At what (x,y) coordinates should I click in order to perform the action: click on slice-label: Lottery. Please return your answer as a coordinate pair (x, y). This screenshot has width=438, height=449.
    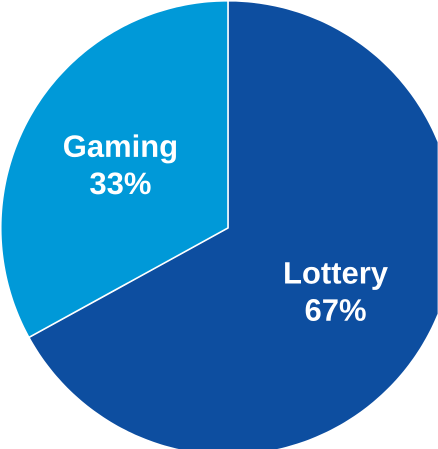
    Looking at the image, I should click on (336, 276).